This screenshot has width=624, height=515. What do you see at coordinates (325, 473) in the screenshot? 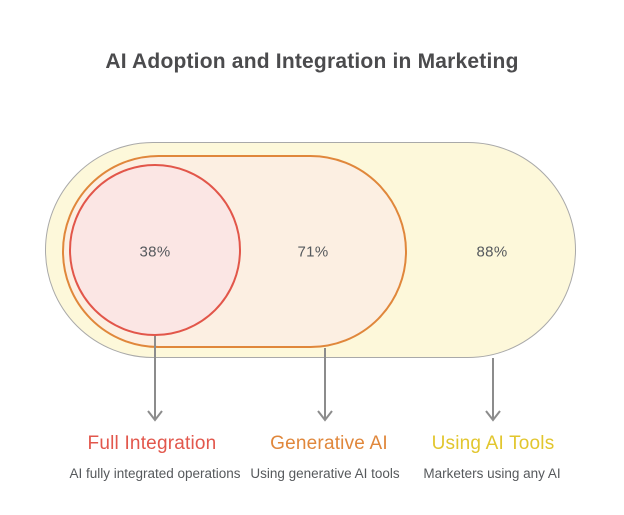
I see `description-generative-ai: Using generative AI tools` at bounding box center [325, 473].